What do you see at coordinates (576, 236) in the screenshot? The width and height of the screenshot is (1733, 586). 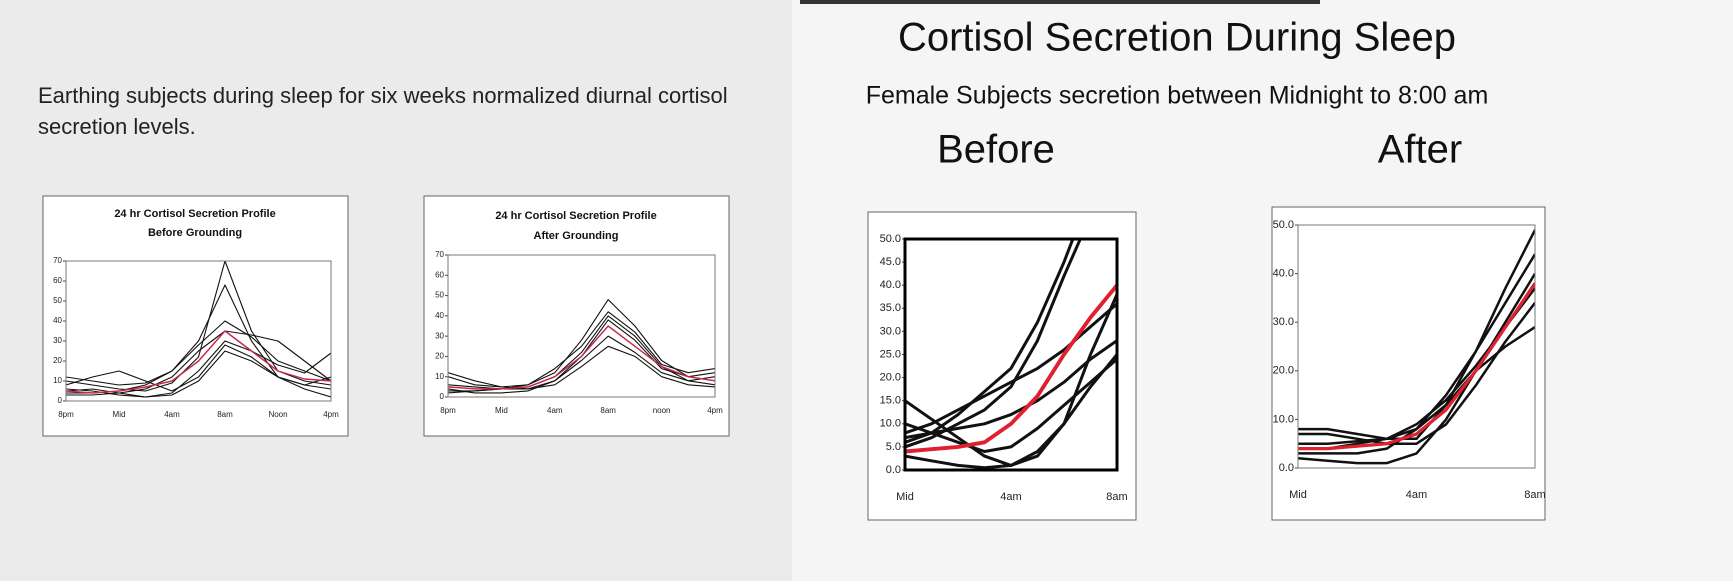 I see `chart-subtitle: After Grounding` at bounding box center [576, 236].